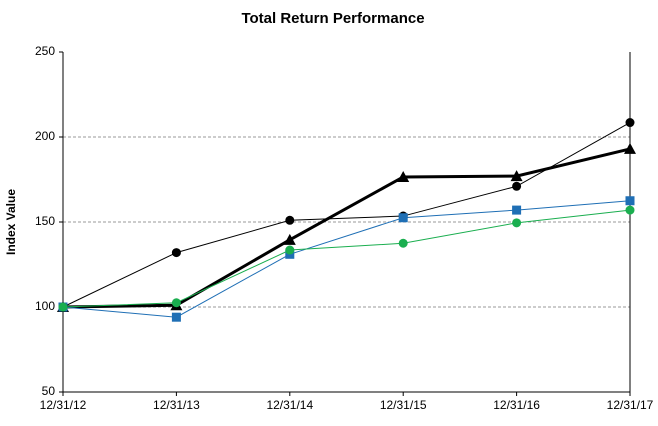 The height and width of the screenshot is (426, 658). Describe the element at coordinates (45, 306) in the screenshot. I see `y-tick-label: 100` at that location.